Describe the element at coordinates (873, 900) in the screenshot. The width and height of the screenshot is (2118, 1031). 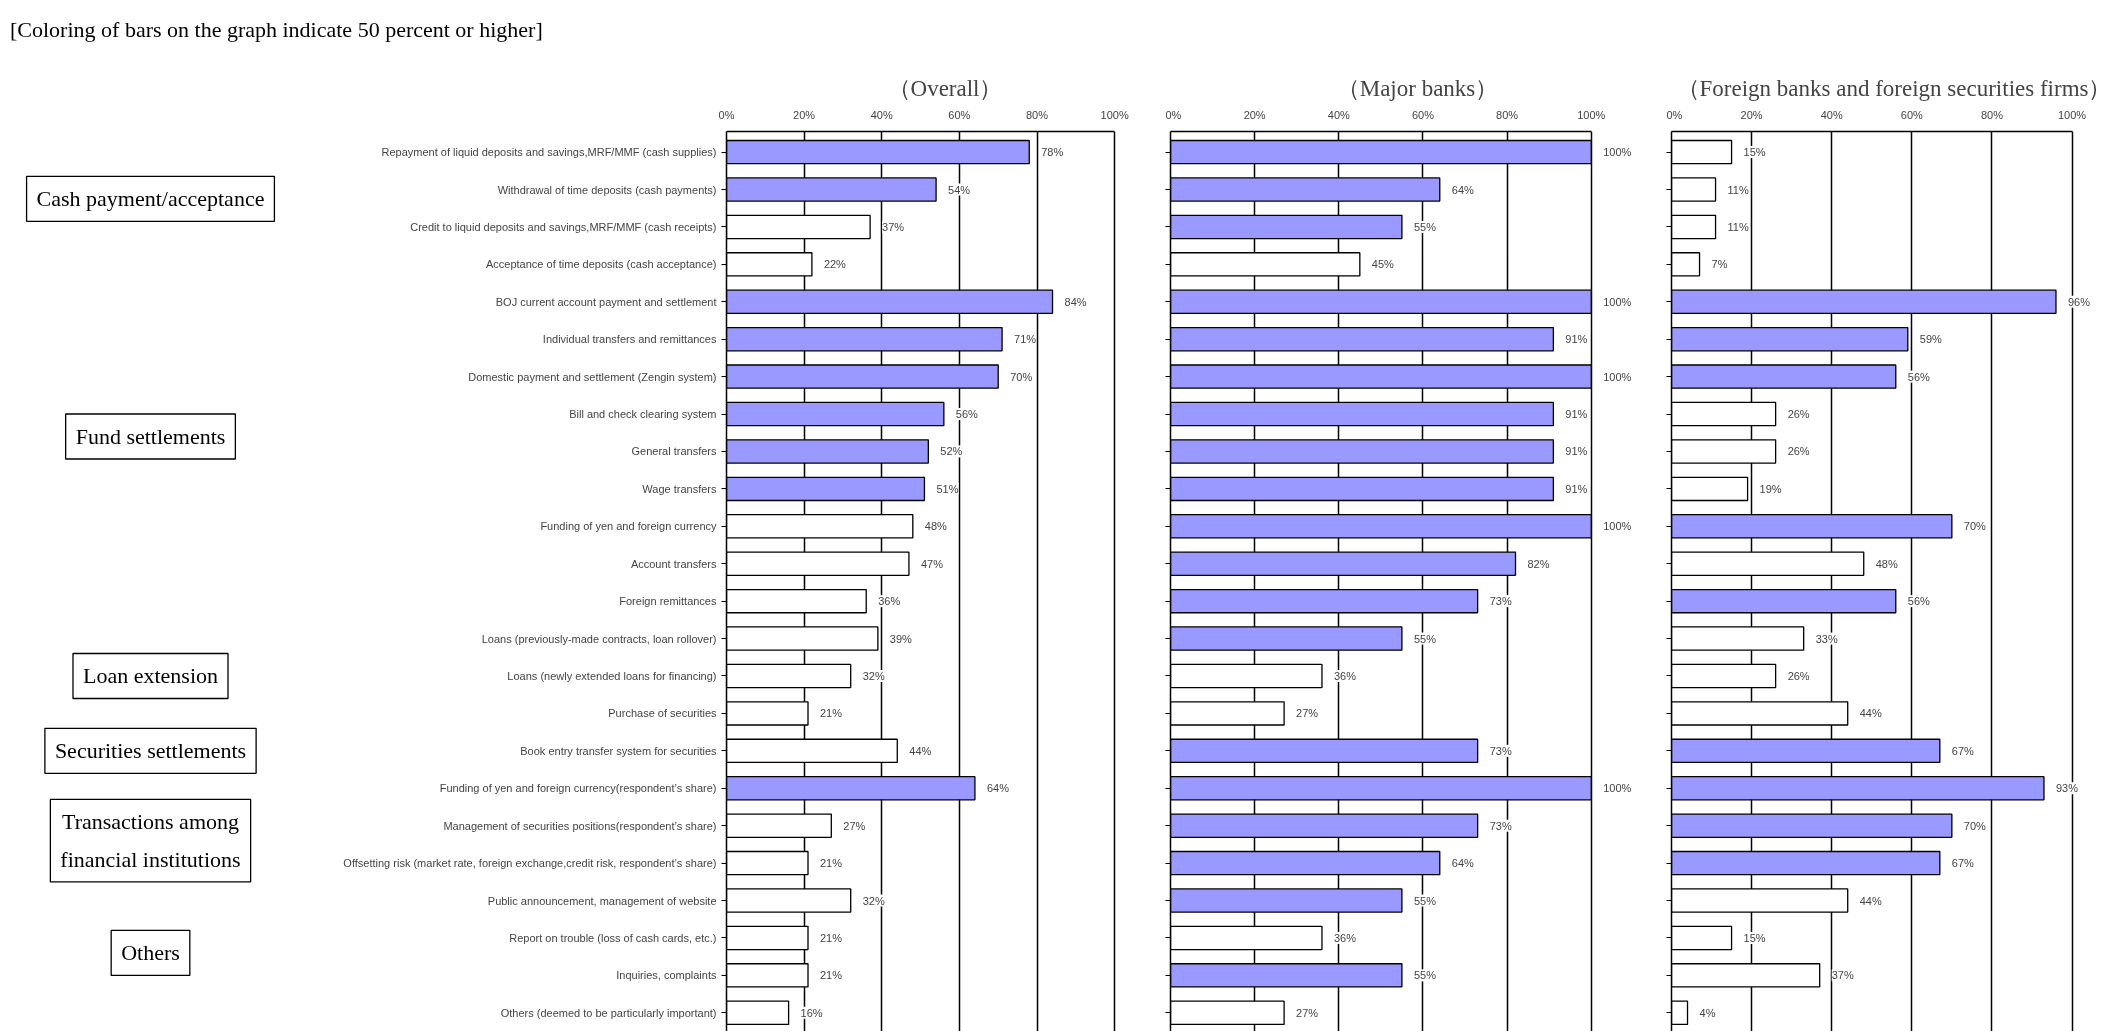
I see `data-label: 32%` at that location.